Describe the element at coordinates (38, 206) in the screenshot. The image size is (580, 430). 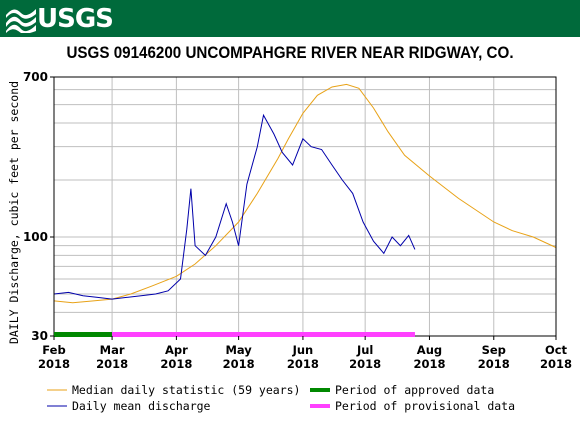
I see `y-axis-ticks: 30 100 700` at that location.